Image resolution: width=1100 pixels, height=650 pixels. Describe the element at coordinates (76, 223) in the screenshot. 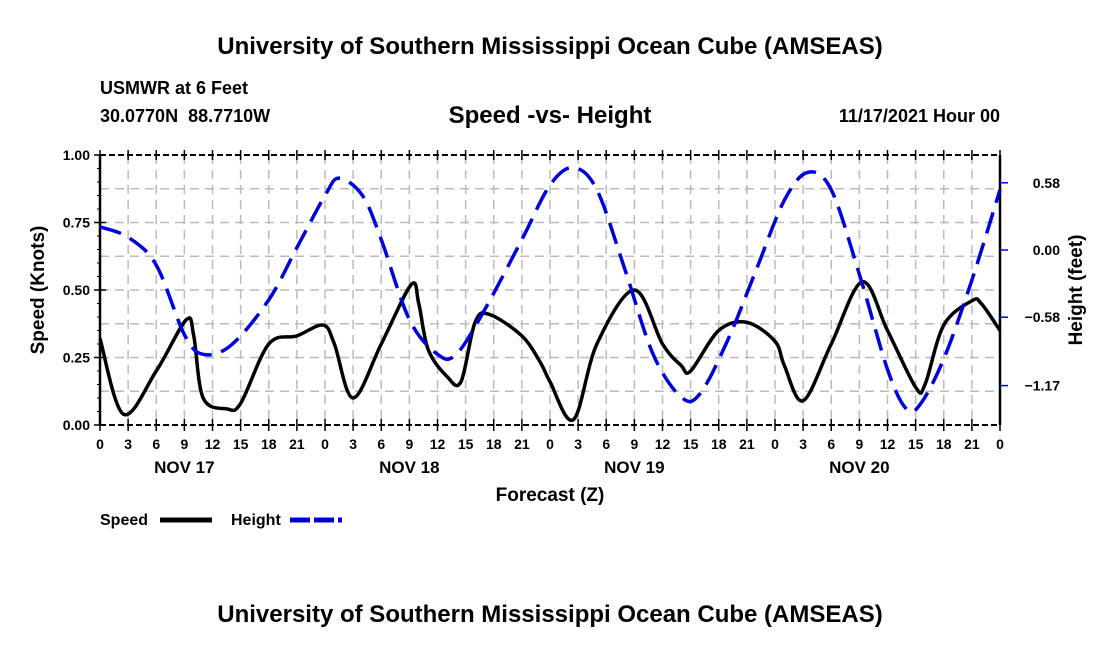

I see `y-tick-label: 0.75` at that location.